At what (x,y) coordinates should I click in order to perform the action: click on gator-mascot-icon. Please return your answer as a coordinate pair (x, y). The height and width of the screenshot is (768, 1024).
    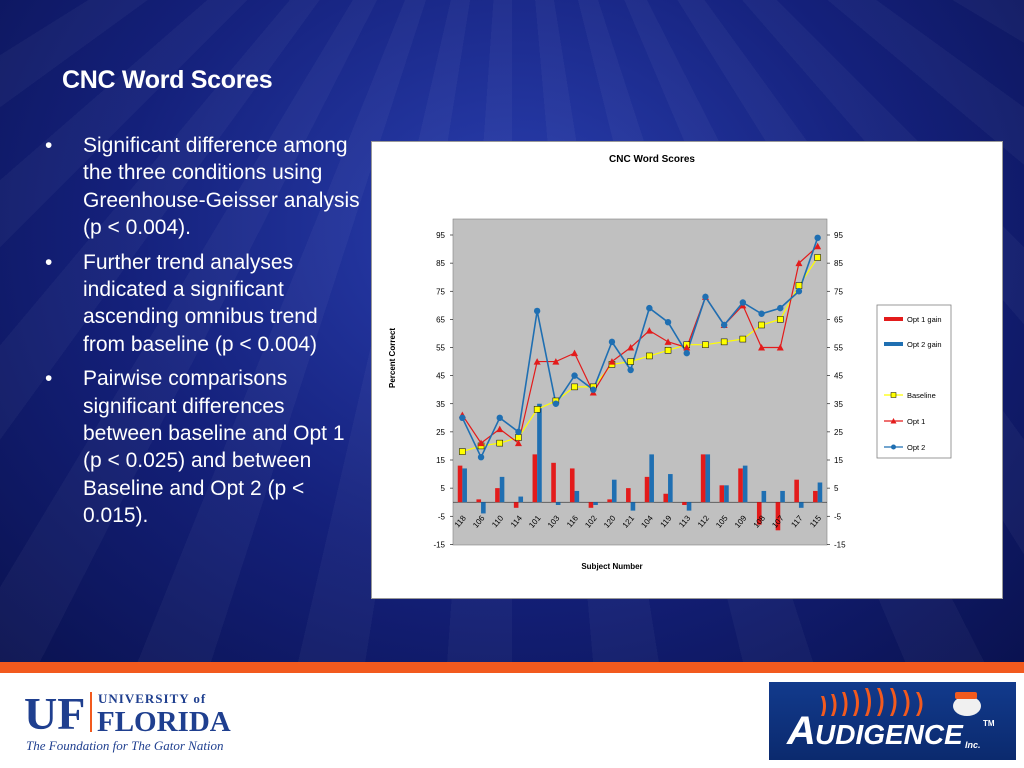
    Looking at the image, I should click on (967, 704).